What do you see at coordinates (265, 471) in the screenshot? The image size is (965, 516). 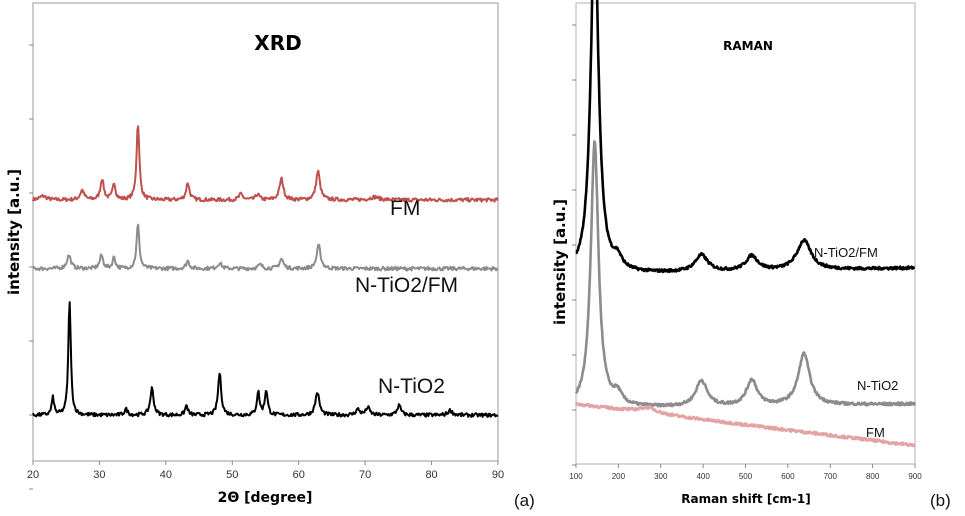 I see `xrd-x-ticks: 20 30 40 50 60 70 80 90` at bounding box center [265, 471].